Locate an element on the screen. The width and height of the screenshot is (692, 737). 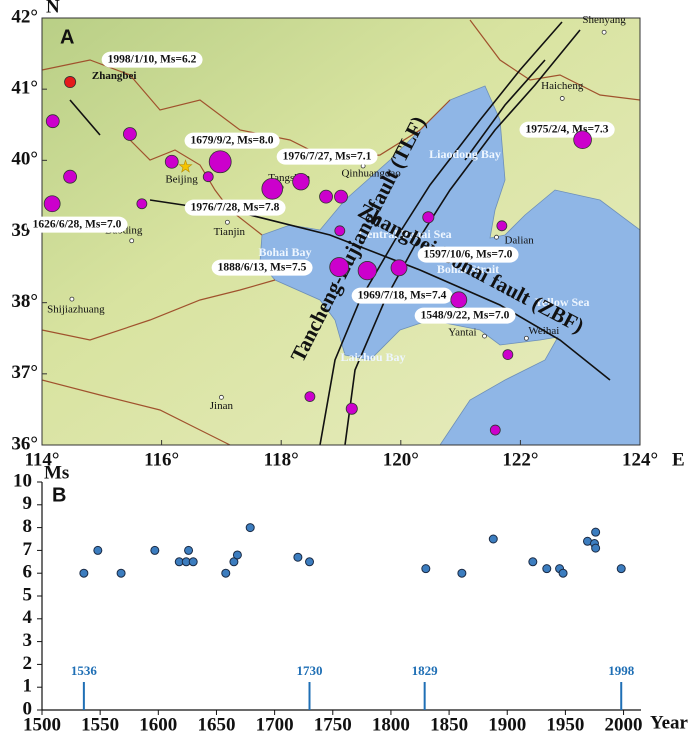
event-label: 1975/2/4, Ms=7.3 is located at coordinates (567, 129).